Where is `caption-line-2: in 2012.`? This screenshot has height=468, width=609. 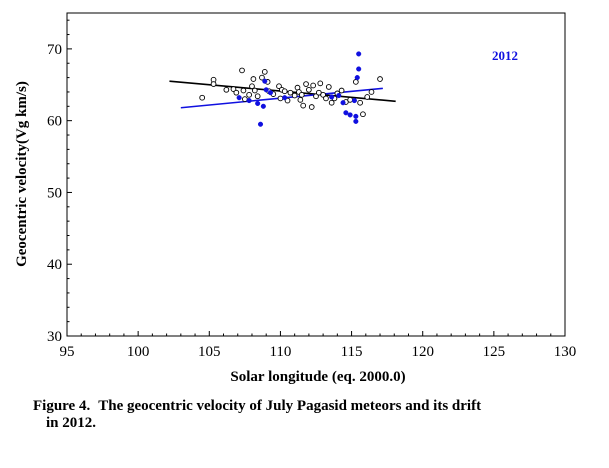
caption-line-2: in 2012. is located at coordinates (71, 423).